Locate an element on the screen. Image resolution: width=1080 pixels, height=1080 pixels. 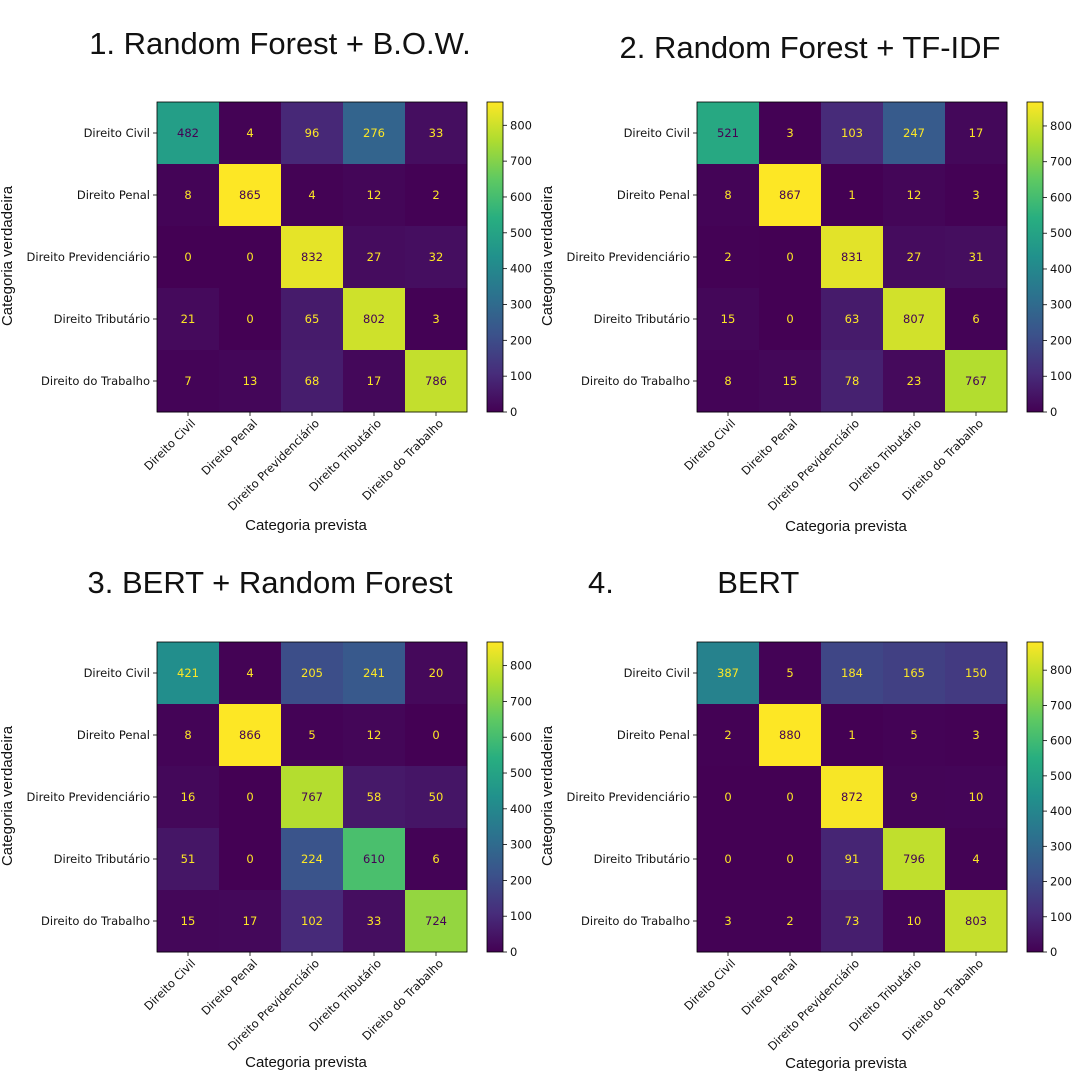
cell-value-label: 21 is located at coordinates (188, 319).